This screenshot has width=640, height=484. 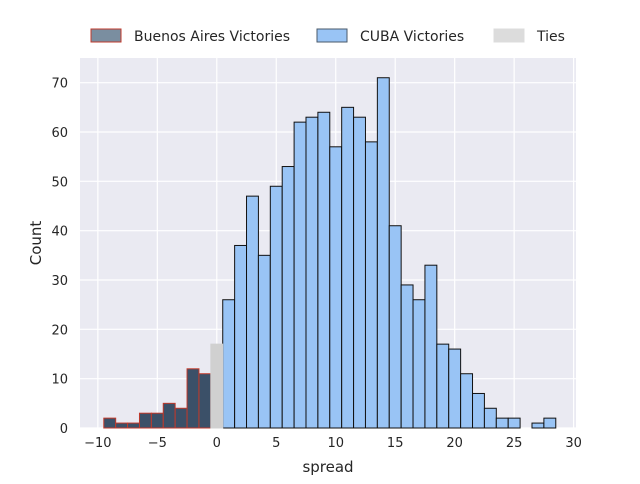 I want to click on y-tick-label: 20, so click(x=59, y=330).